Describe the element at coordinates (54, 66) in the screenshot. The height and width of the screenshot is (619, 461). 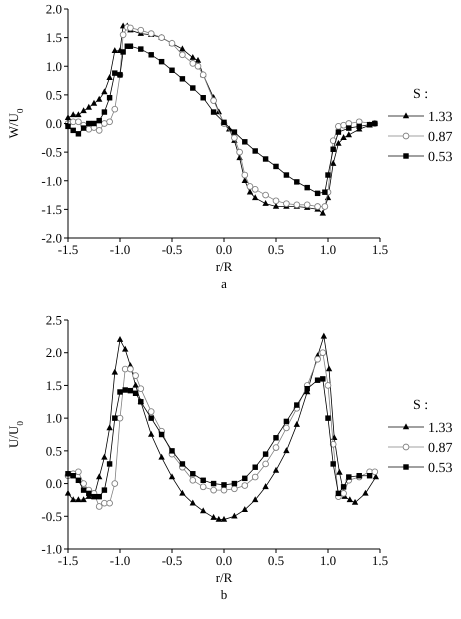
I see `y-tick-label: 1.0` at that location.